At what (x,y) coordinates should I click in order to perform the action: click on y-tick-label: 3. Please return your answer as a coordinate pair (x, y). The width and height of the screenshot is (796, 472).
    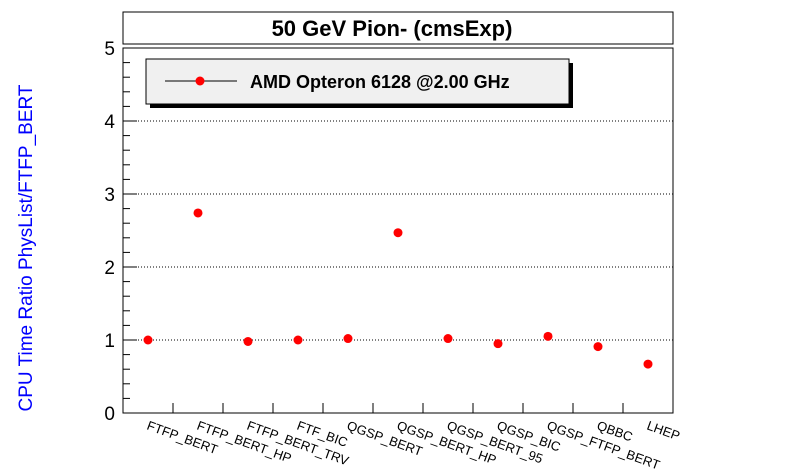
    Looking at the image, I should click on (109, 195).